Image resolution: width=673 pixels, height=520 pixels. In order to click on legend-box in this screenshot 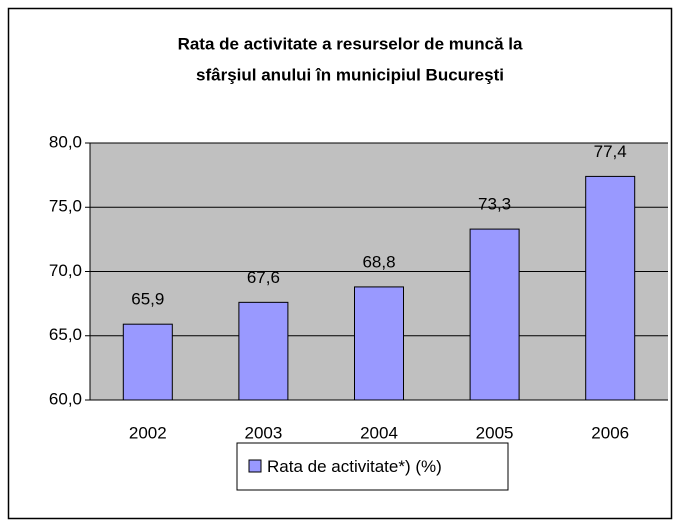, I will do `click(372, 466)`.